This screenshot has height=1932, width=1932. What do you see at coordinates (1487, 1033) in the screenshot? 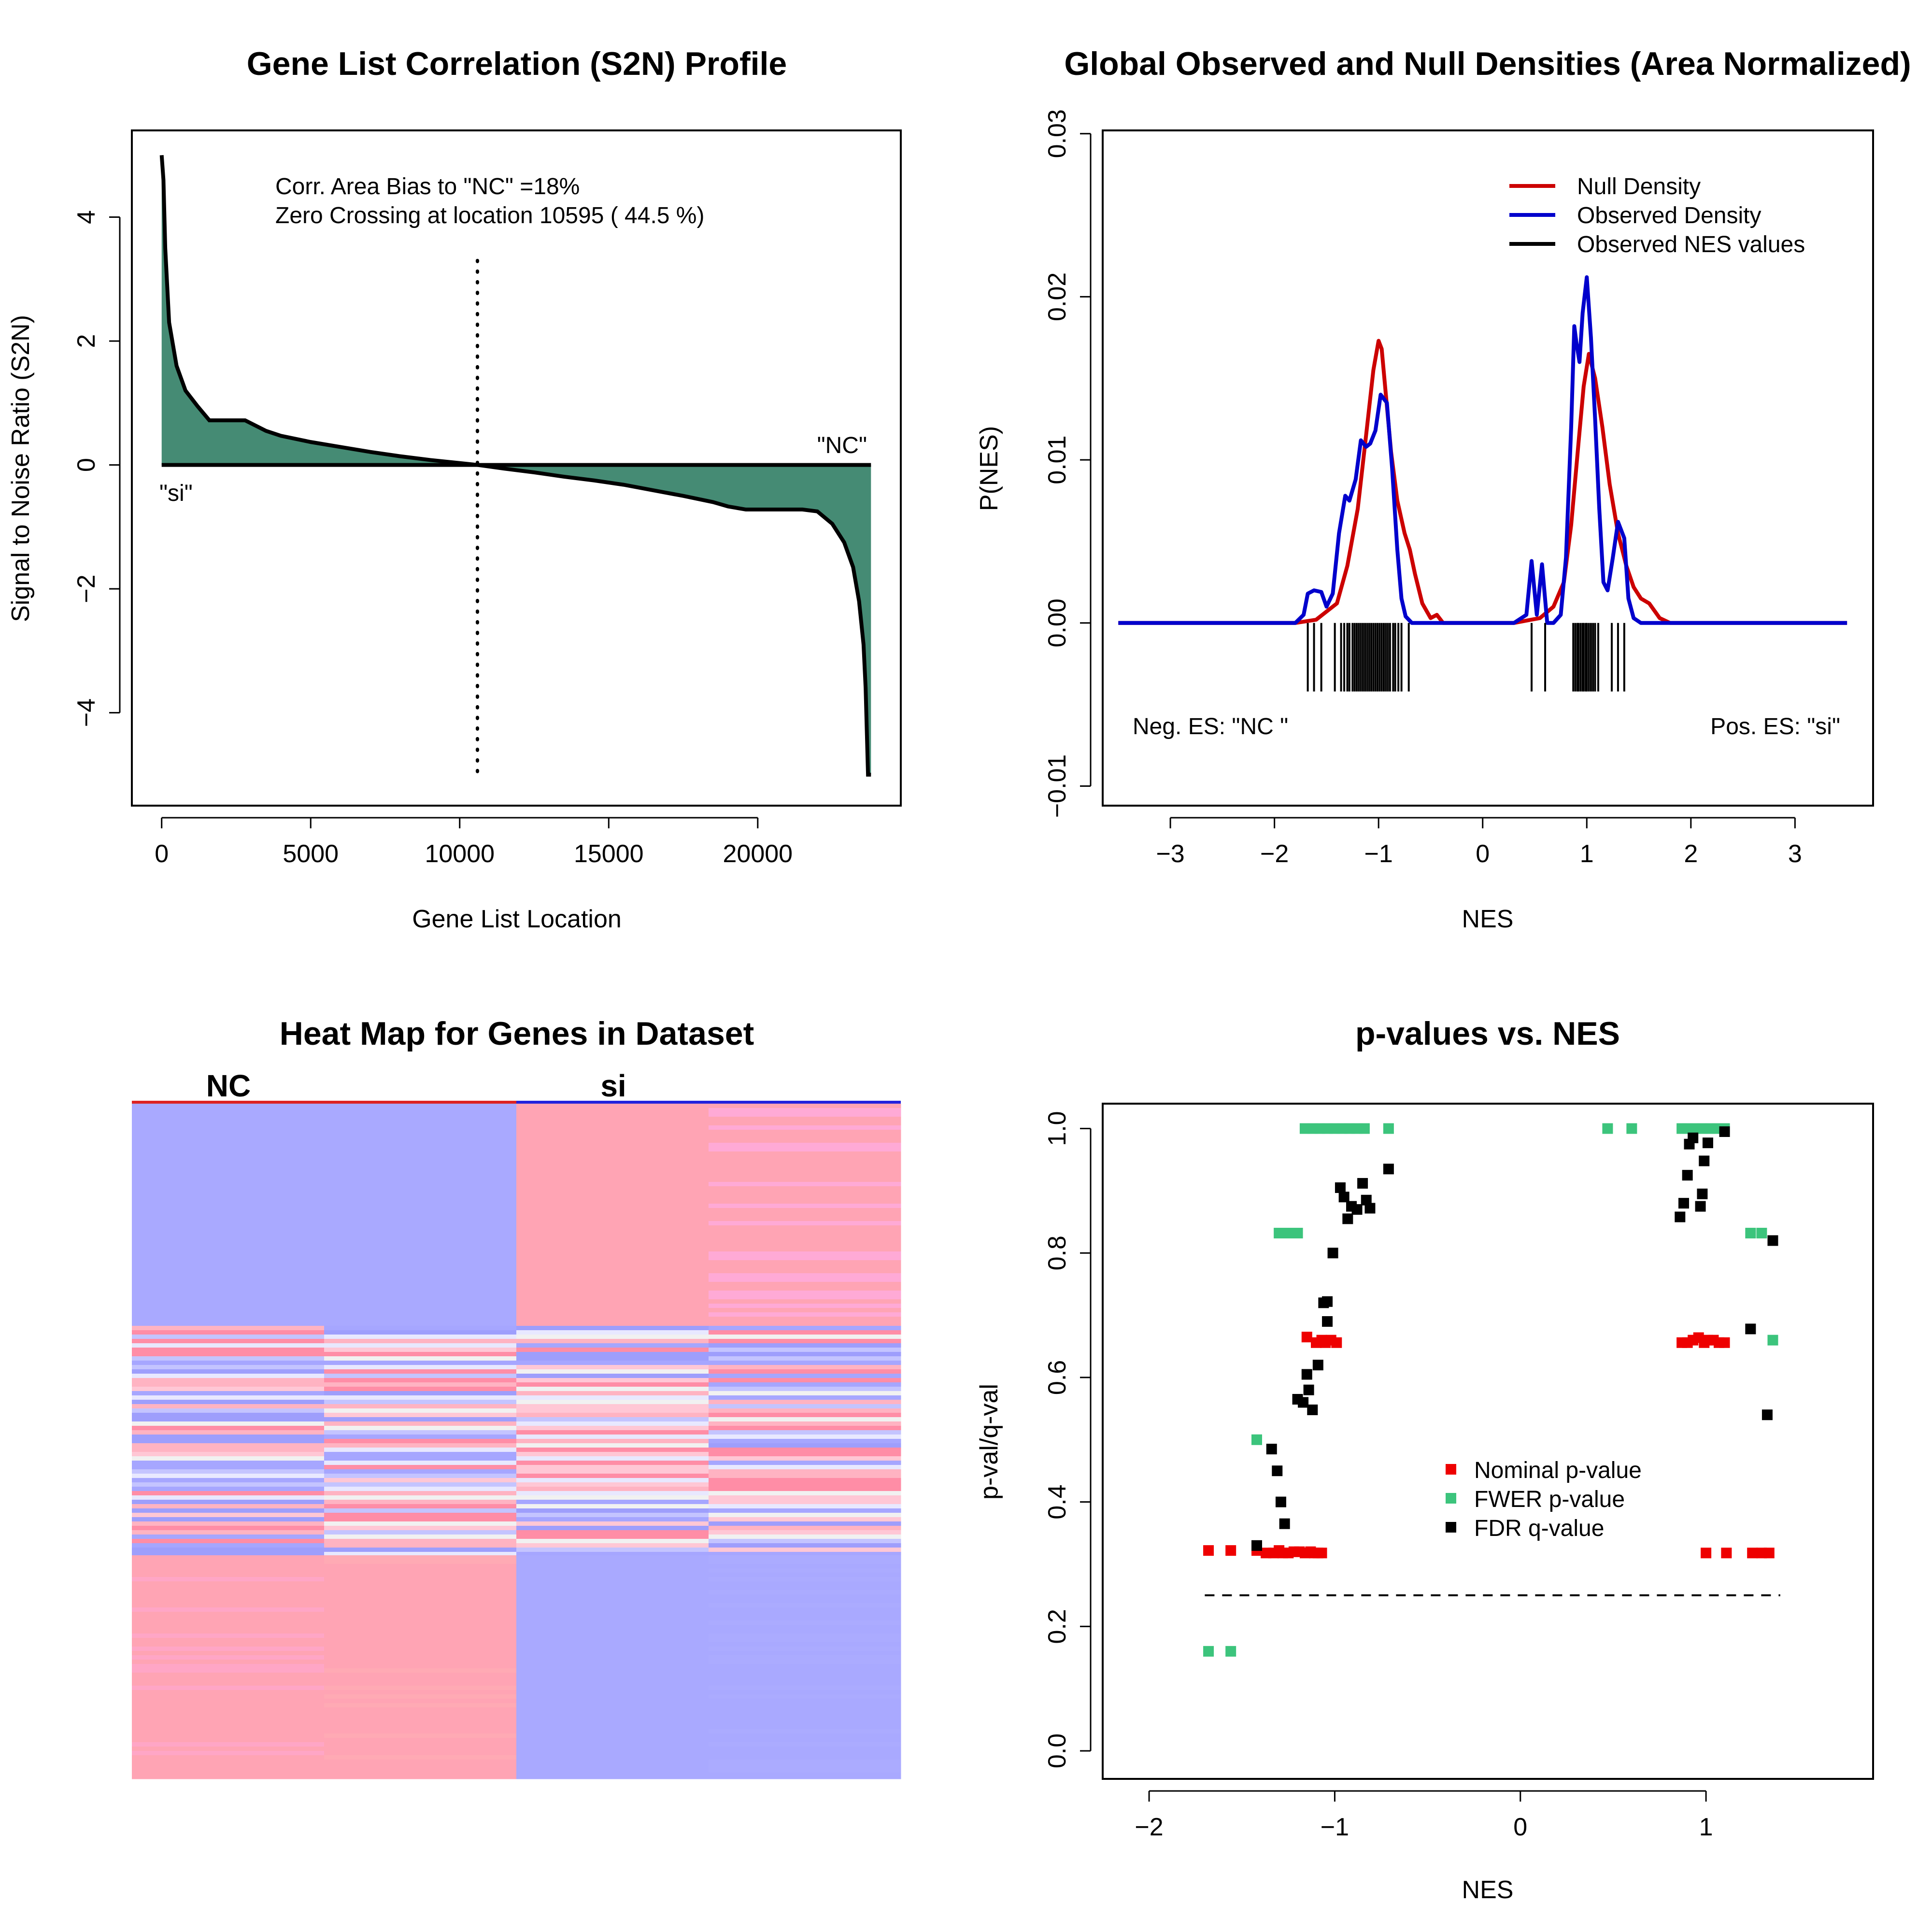
I see `pvalue-title: p-values vs. NES` at bounding box center [1487, 1033].